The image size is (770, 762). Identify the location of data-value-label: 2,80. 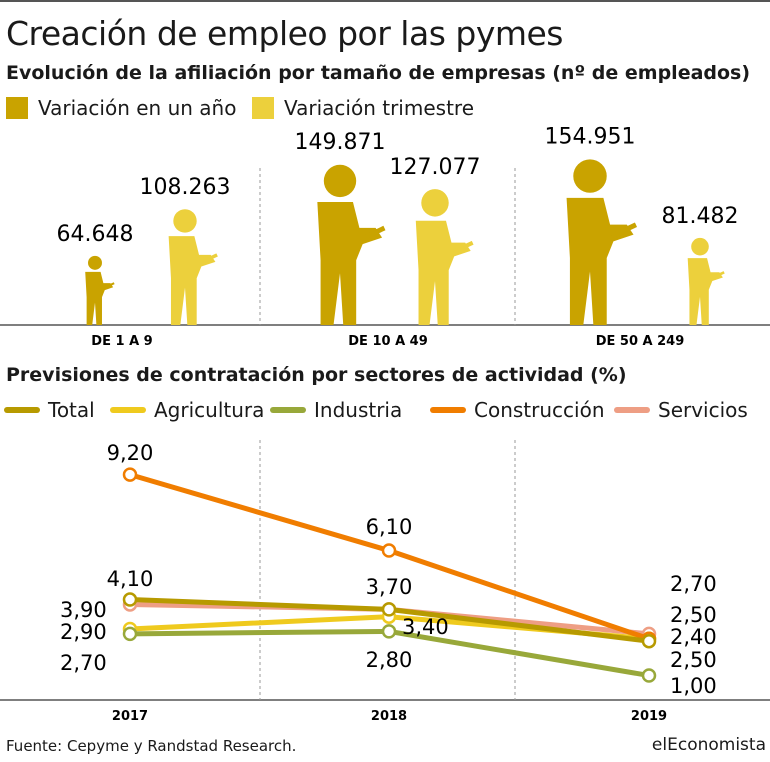
(389, 660).